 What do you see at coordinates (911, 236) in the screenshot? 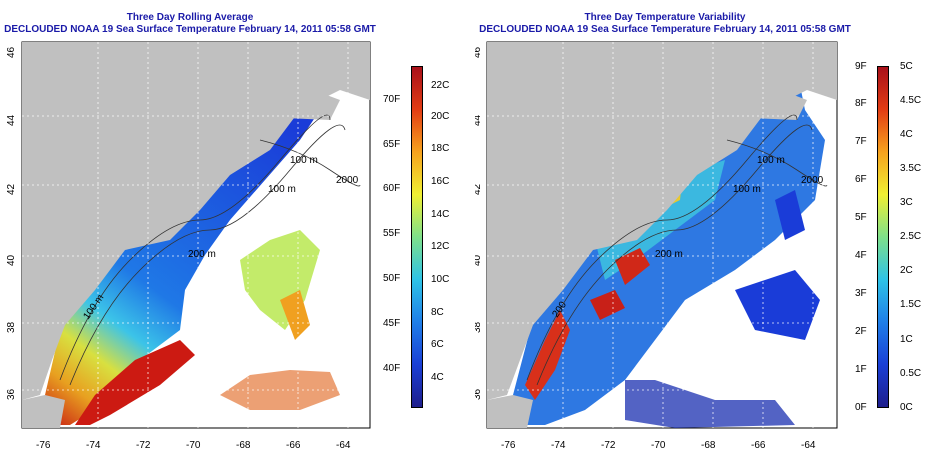
I see `celsius-label: 2.5C` at bounding box center [911, 236].